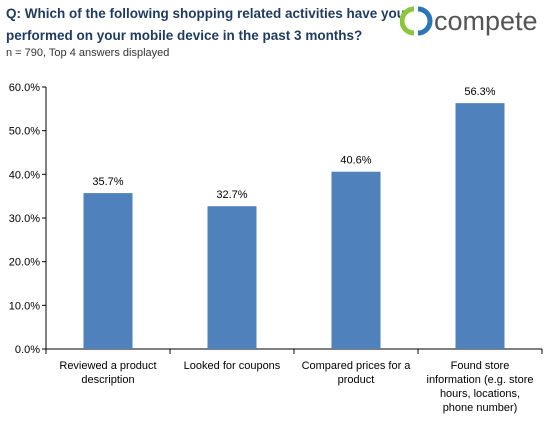 This screenshot has width=558, height=427. What do you see at coordinates (24, 175) in the screenshot?
I see `y-tick-label: 40.0%` at bounding box center [24, 175].